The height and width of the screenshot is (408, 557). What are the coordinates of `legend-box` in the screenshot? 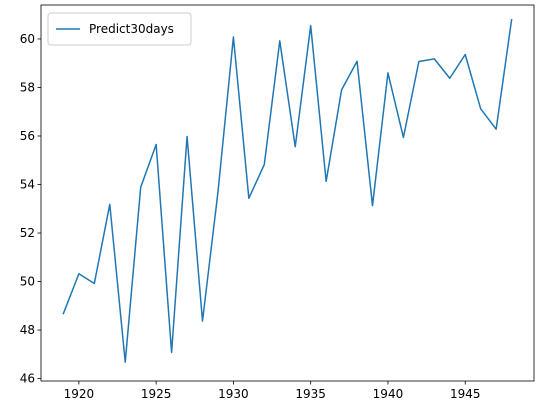 It's located at (119, 29).